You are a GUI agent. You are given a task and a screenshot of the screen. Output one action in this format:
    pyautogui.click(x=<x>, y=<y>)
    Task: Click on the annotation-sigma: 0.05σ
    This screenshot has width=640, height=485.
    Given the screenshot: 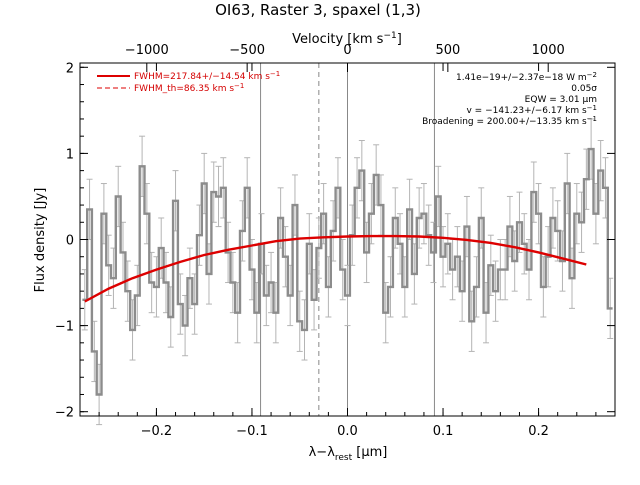 What is the action you would take?
    pyautogui.click(x=584, y=89)
    